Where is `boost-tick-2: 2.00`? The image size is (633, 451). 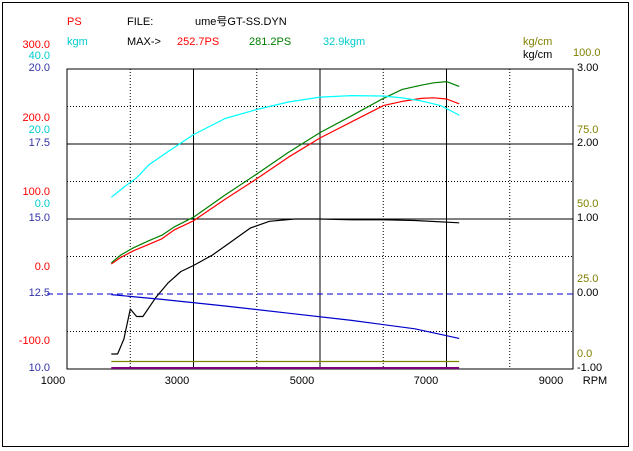 boost-tick-2: 2.00 is located at coordinates (587, 143).